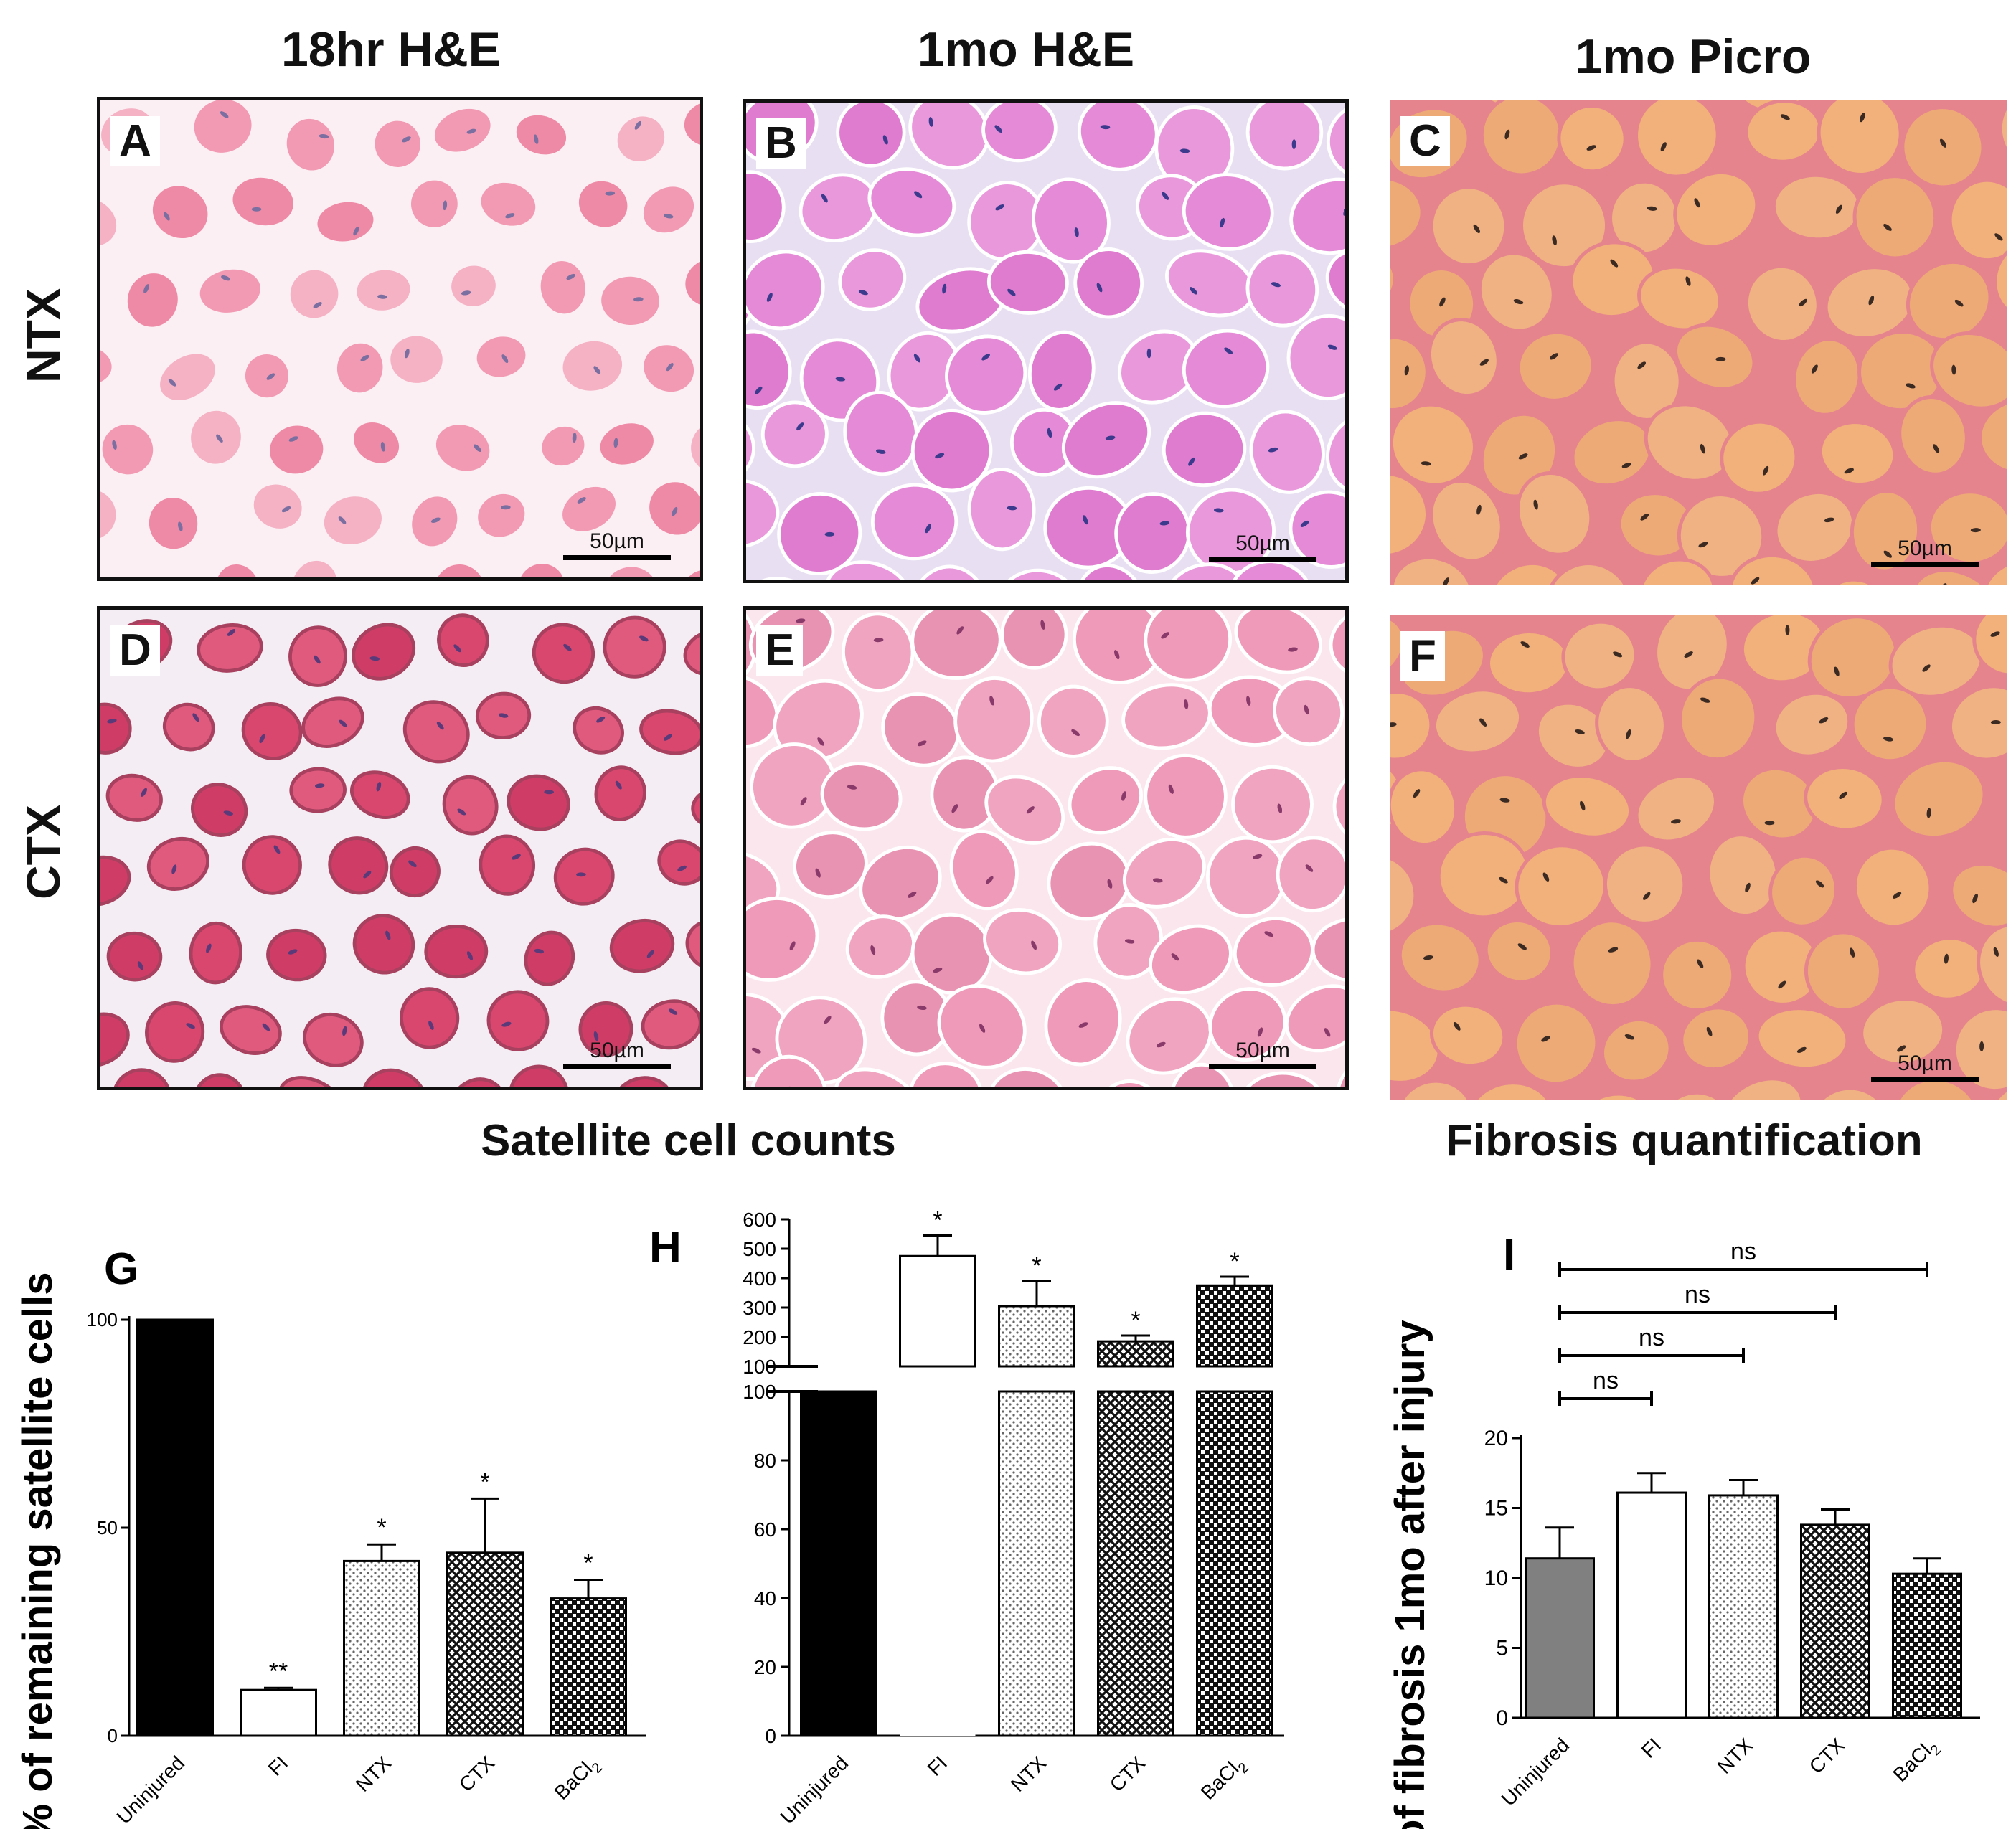  I want to click on tissue-image, so click(1698, 342).